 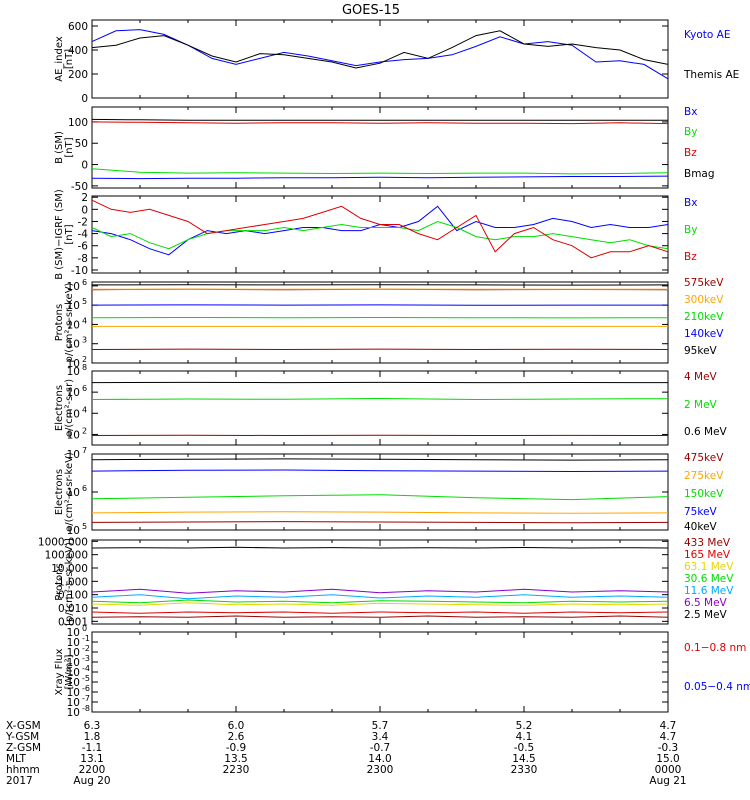 What do you see at coordinates (59, 234) in the screenshot?
I see `y-axis-label: B (SM)−IGRF (SM)` at bounding box center [59, 234].